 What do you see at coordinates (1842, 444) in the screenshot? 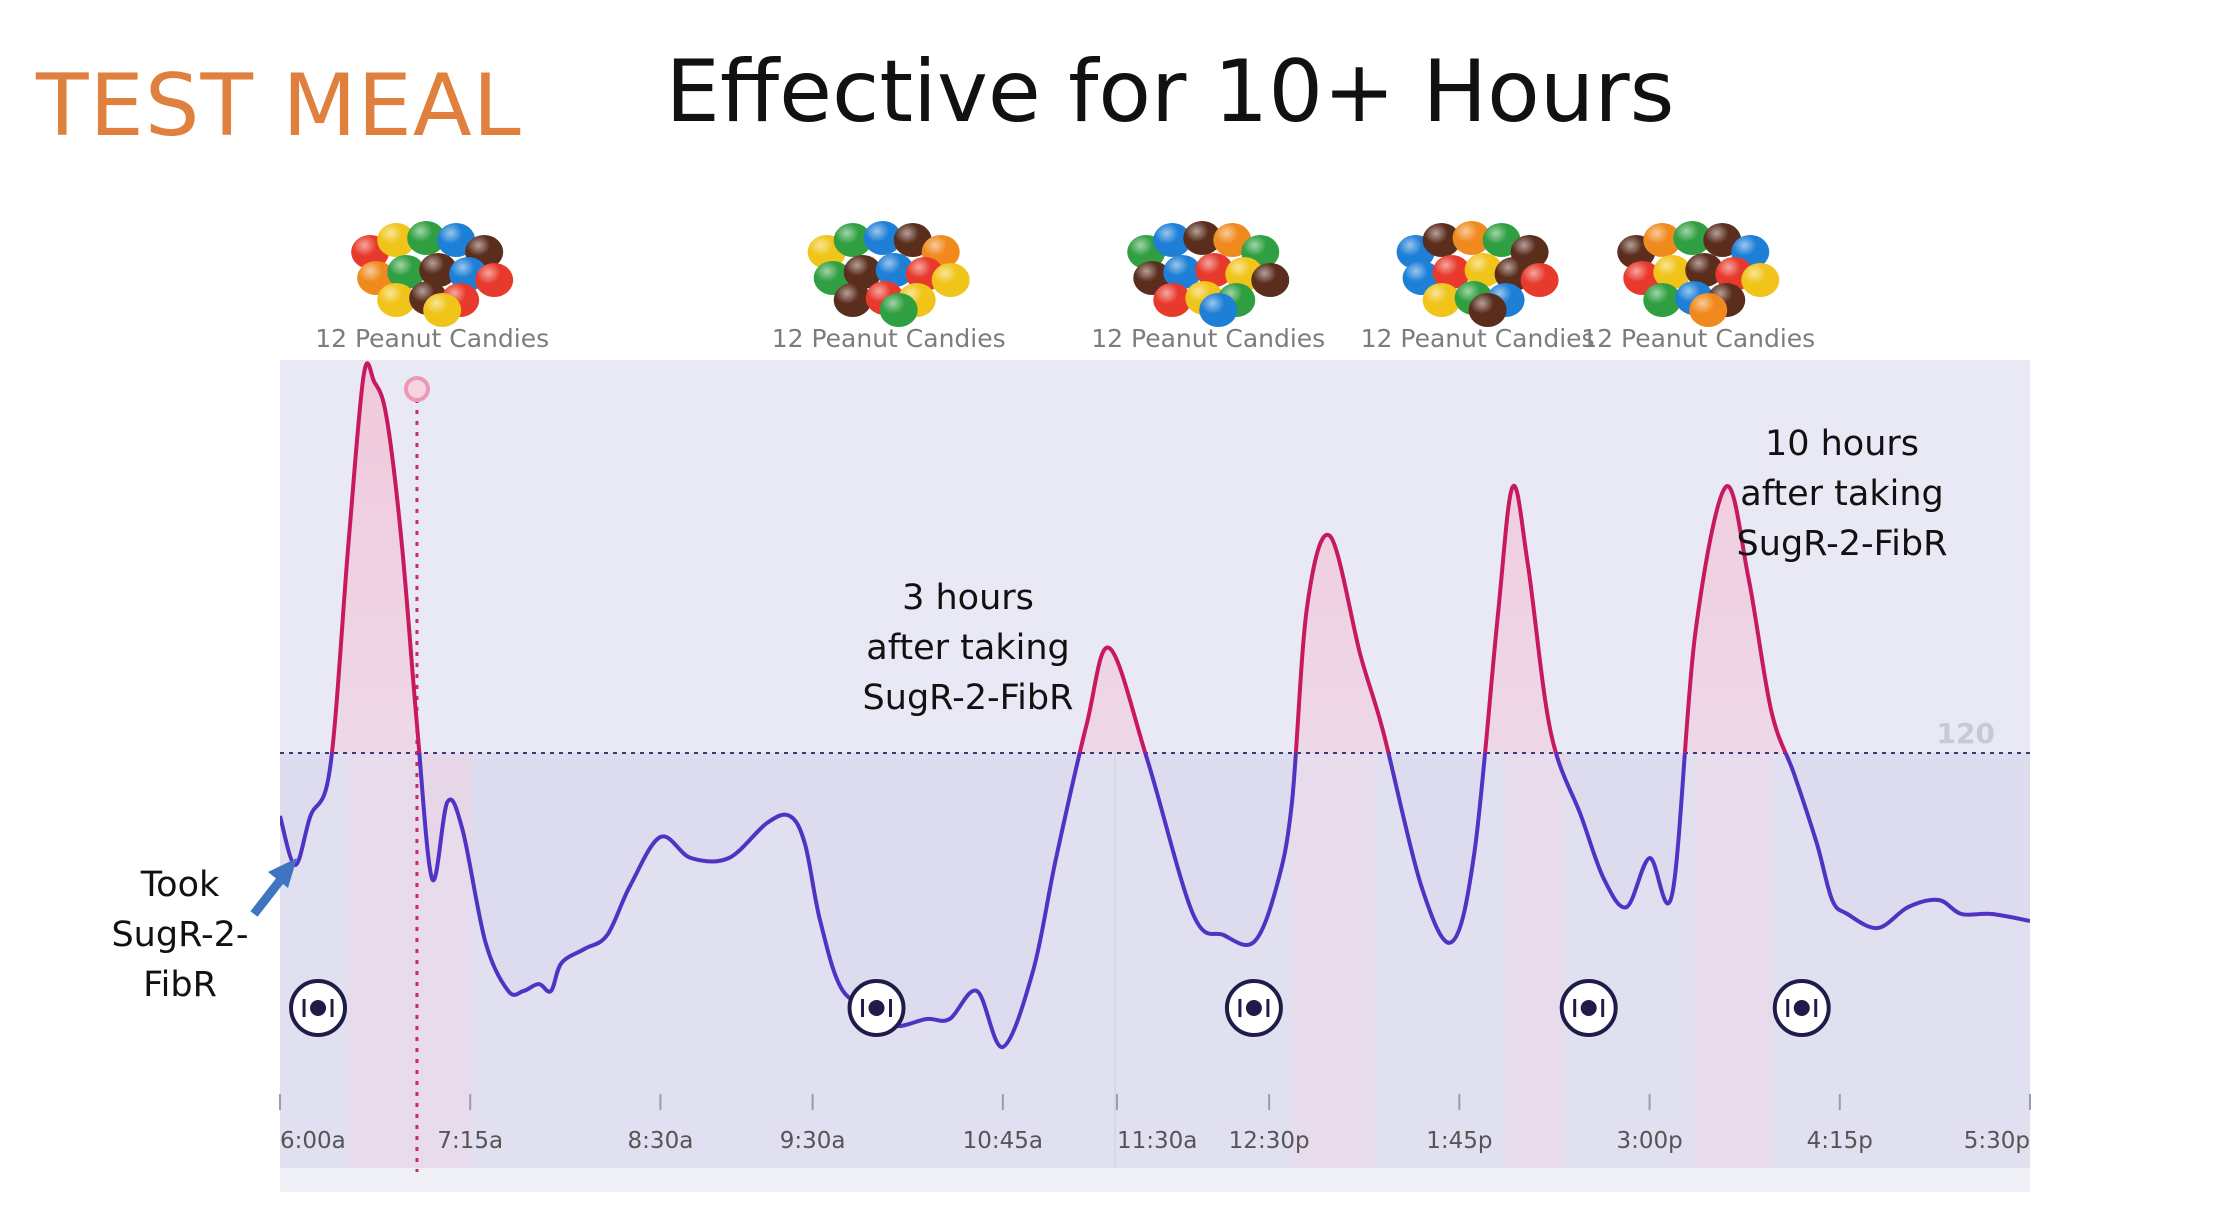
I see `annotation-ten-hours-line-1: 10 hours` at bounding box center [1842, 444].